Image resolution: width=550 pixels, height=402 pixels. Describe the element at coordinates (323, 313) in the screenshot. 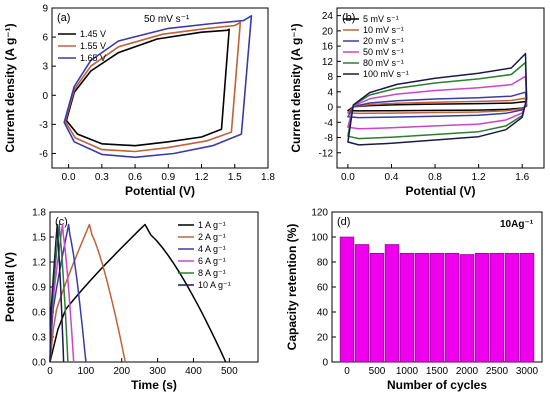

I see `y-tick-label: 40` at that location.